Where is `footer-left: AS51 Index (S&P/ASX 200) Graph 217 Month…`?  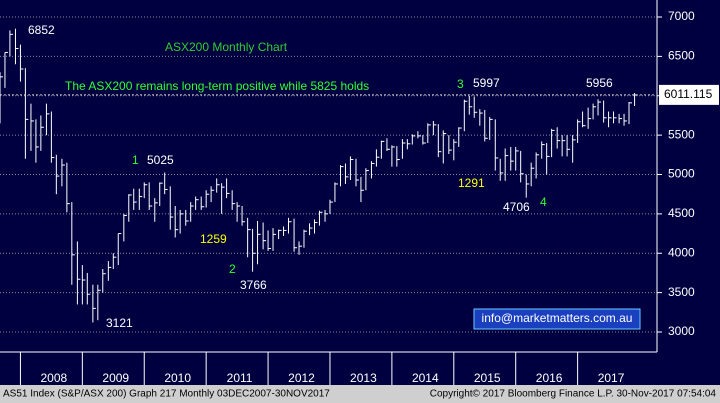 footer-left: AS51 Index (S&P/ASX 200) Graph 217 Month… is located at coordinates (166, 394).